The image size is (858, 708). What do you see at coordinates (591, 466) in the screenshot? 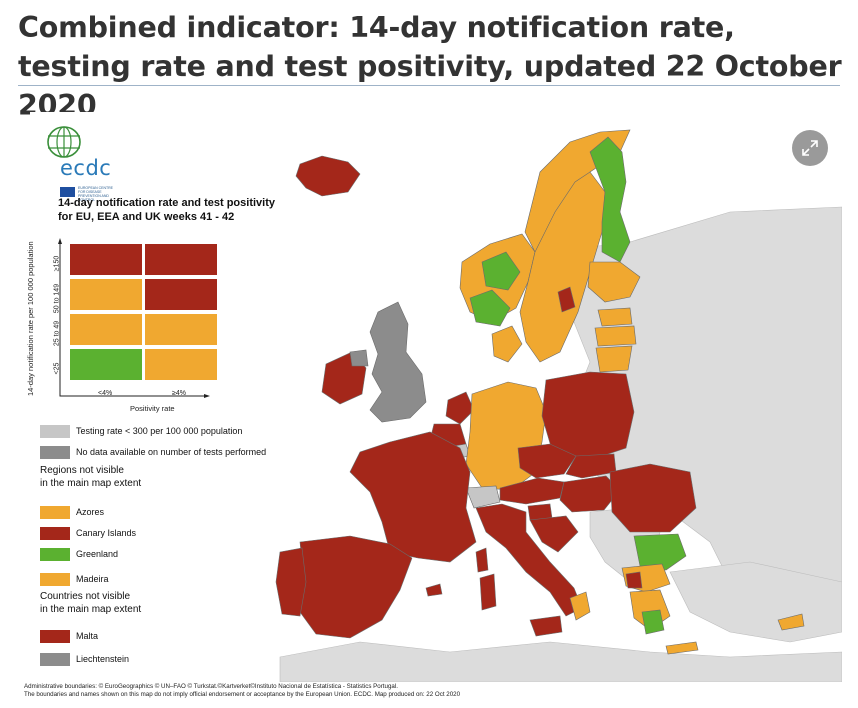
I see `region-slovakia` at bounding box center [591, 466].